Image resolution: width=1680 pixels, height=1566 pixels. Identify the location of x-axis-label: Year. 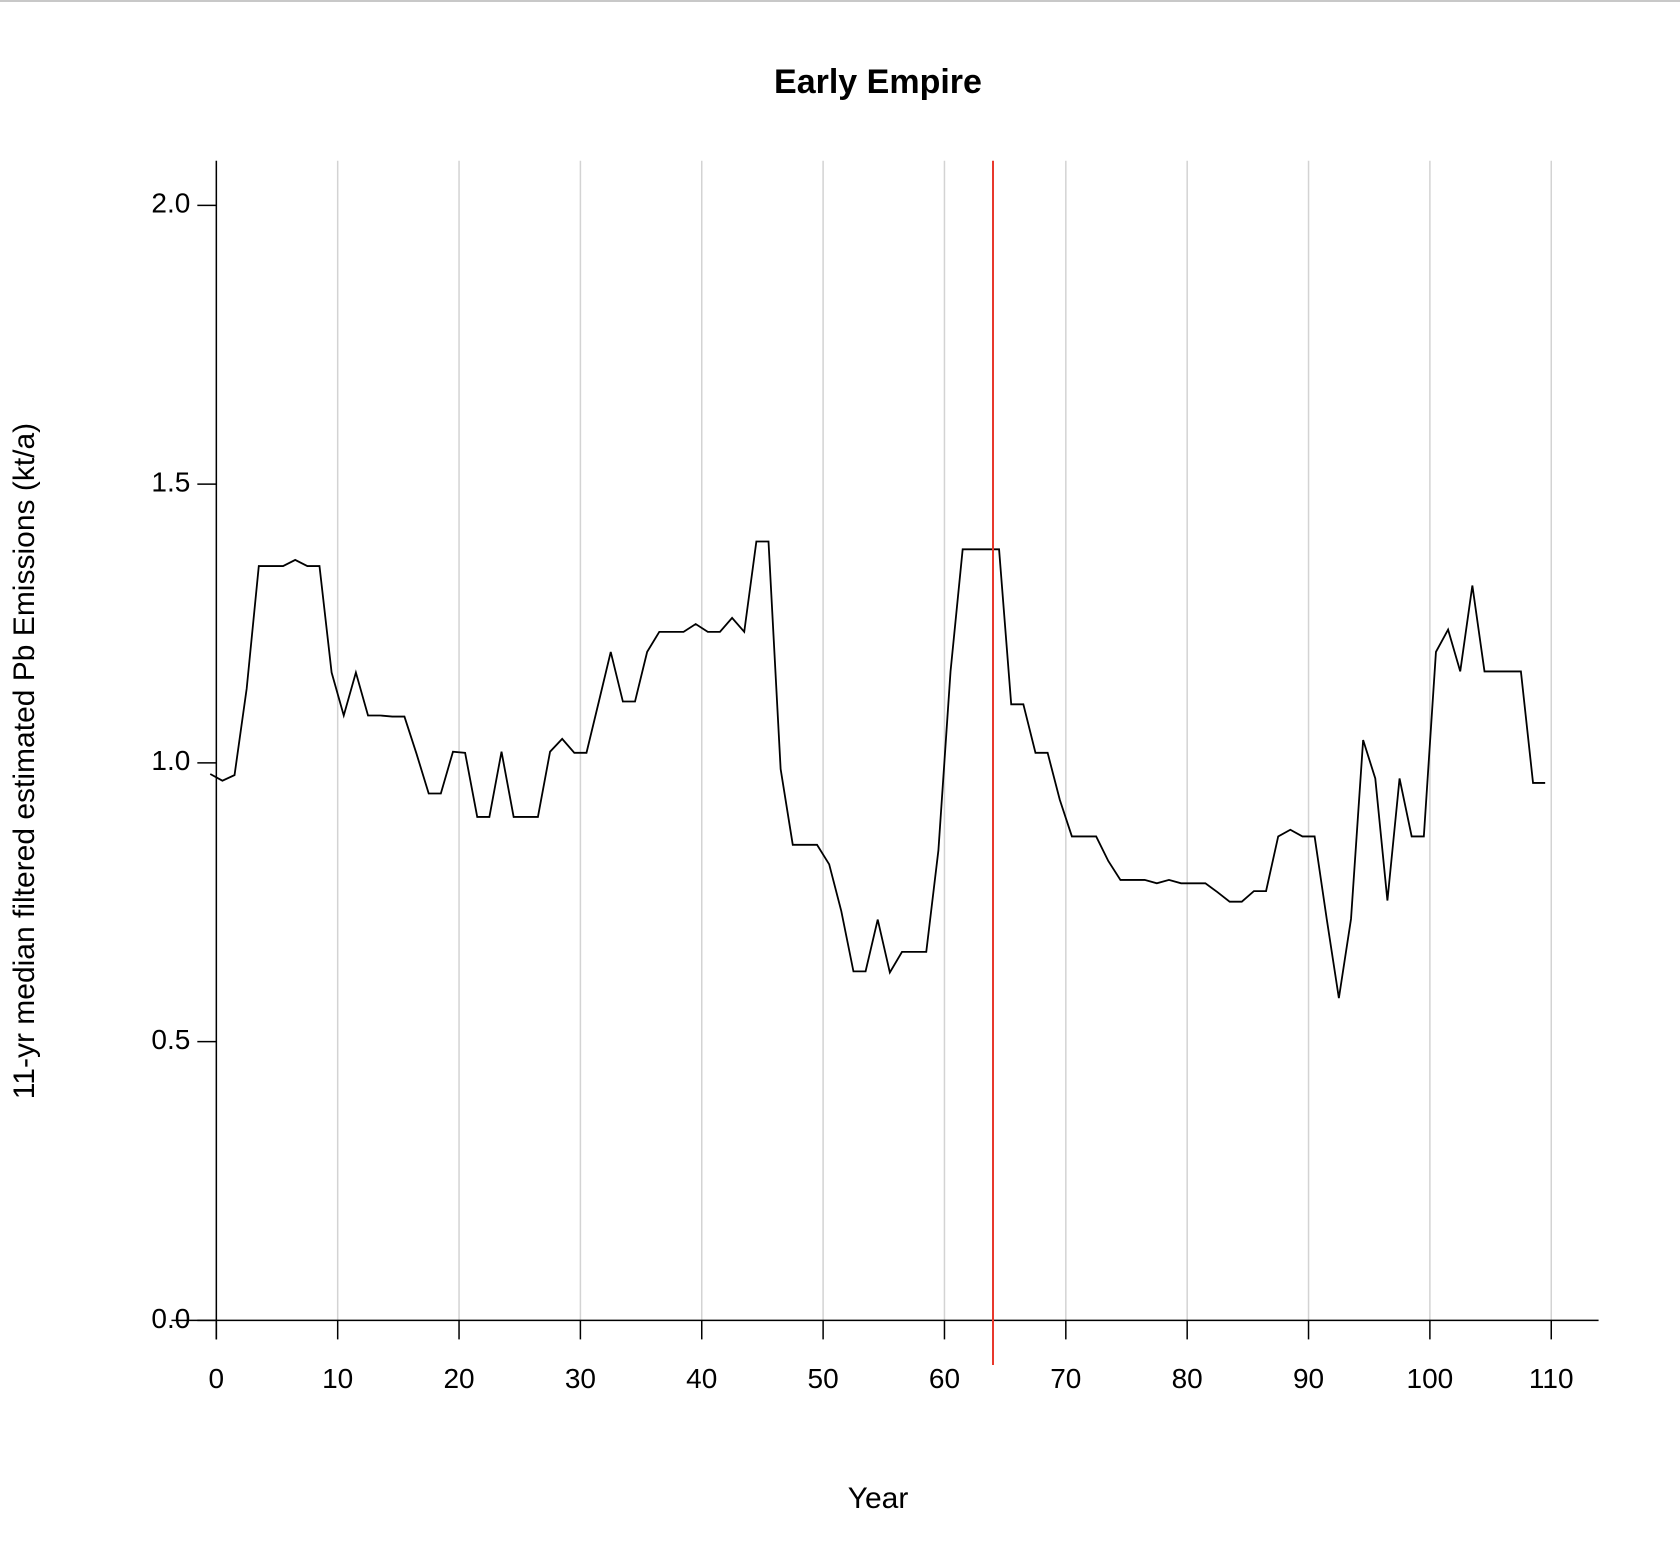
(878, 1498).